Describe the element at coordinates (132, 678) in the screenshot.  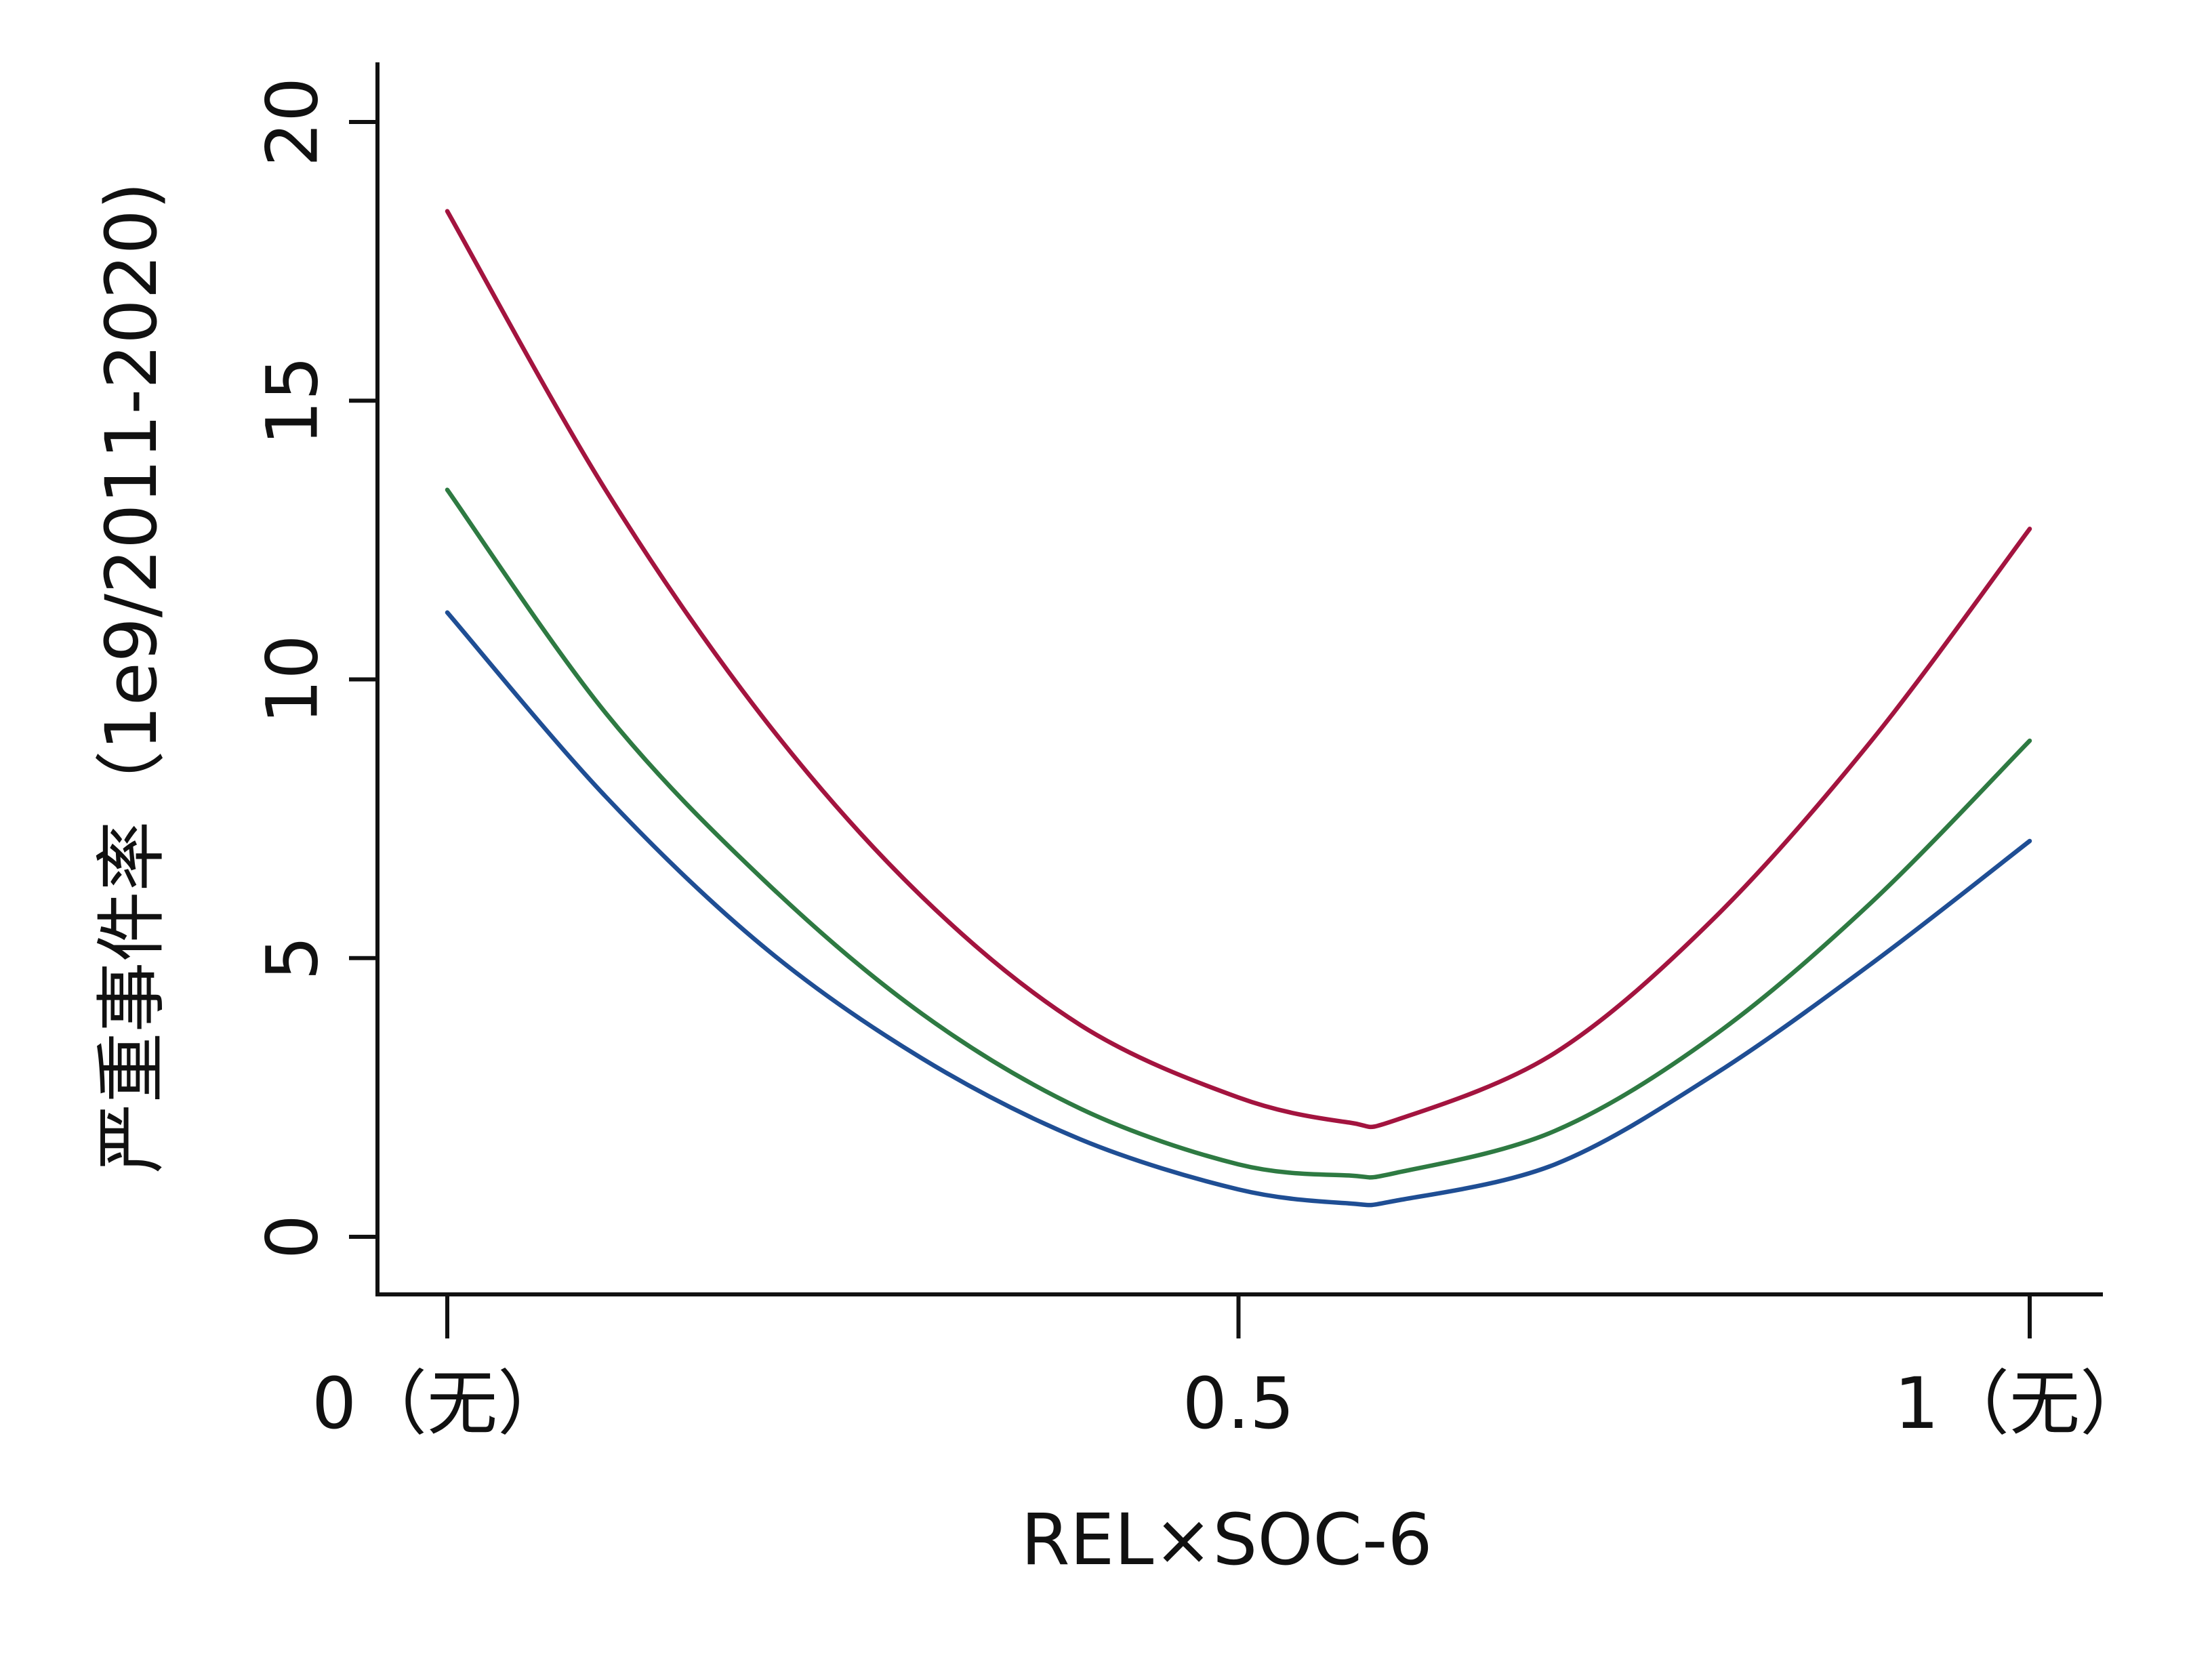
I see `y-axis-title: 严重事件率（1e9/2011-2020)` at that location.